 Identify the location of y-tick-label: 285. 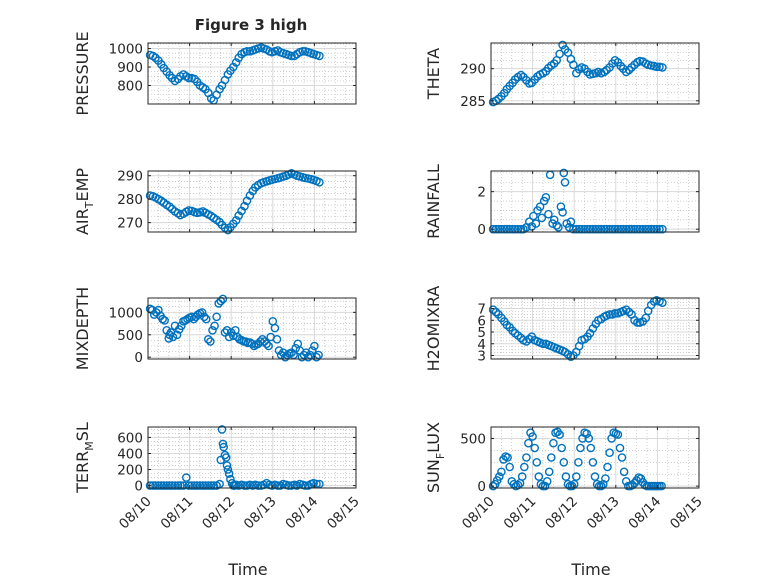
(473, 102).